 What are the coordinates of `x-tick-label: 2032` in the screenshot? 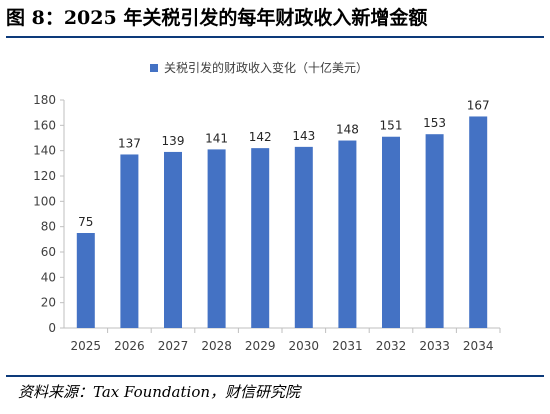 It's located at (391, 346).